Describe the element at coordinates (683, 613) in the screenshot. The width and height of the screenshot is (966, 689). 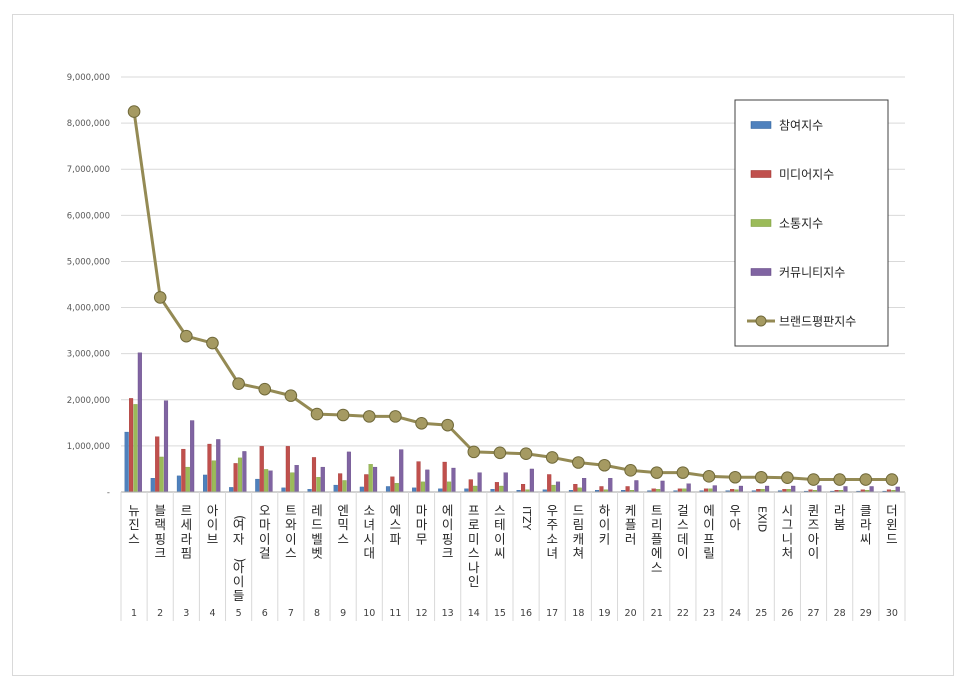
I see `x-rank-label: 22` at that location.